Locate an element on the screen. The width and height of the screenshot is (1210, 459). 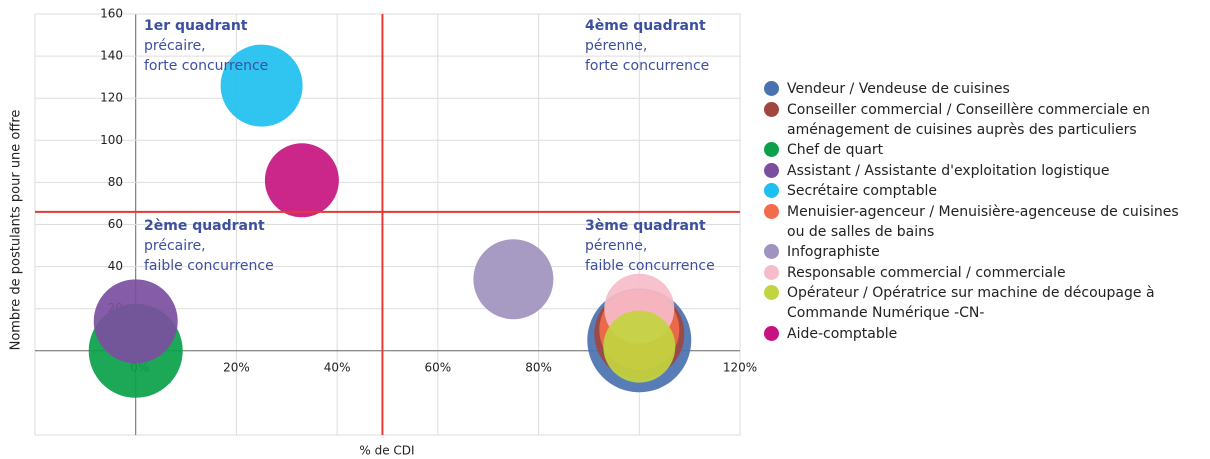
x-tick-label: 120% is located at coordinates (740, 367).